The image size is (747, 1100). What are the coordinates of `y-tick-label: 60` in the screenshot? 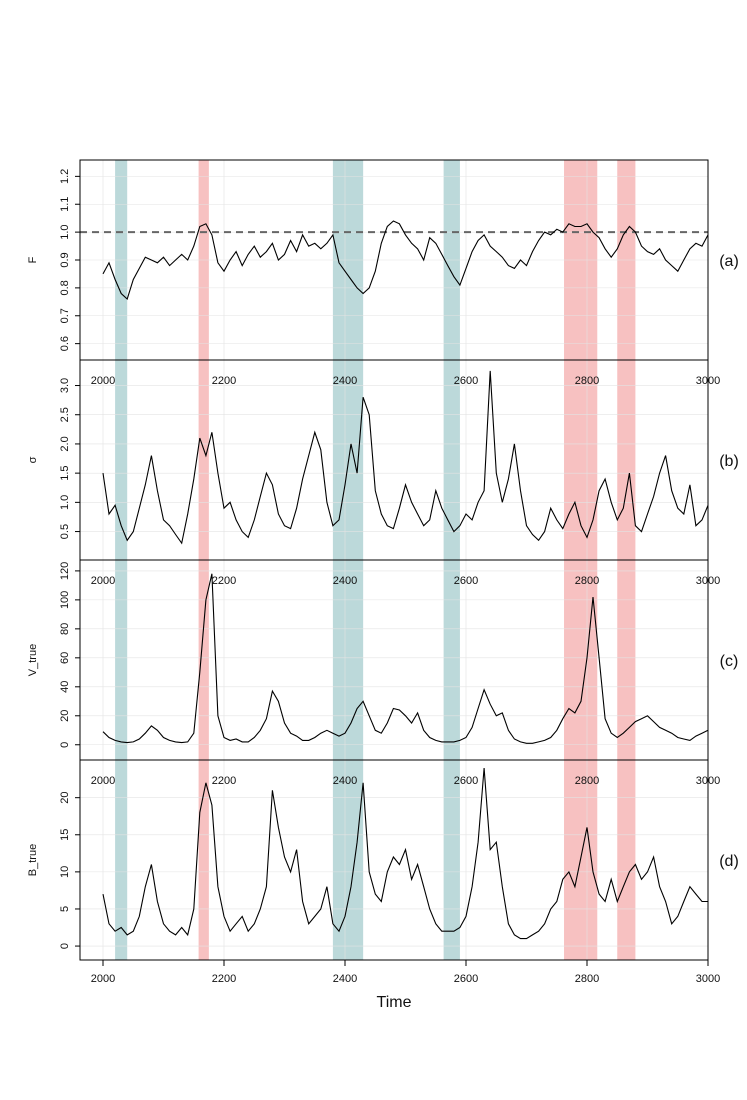 It's located at (65, 658).